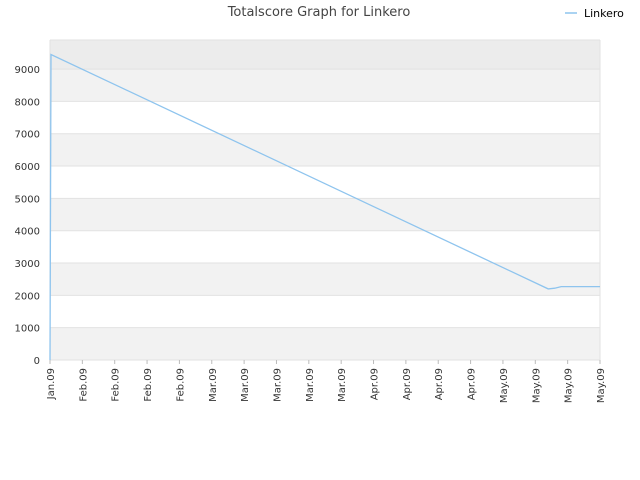  I want to click on y-tick-label: 4000, so click(27, 232).